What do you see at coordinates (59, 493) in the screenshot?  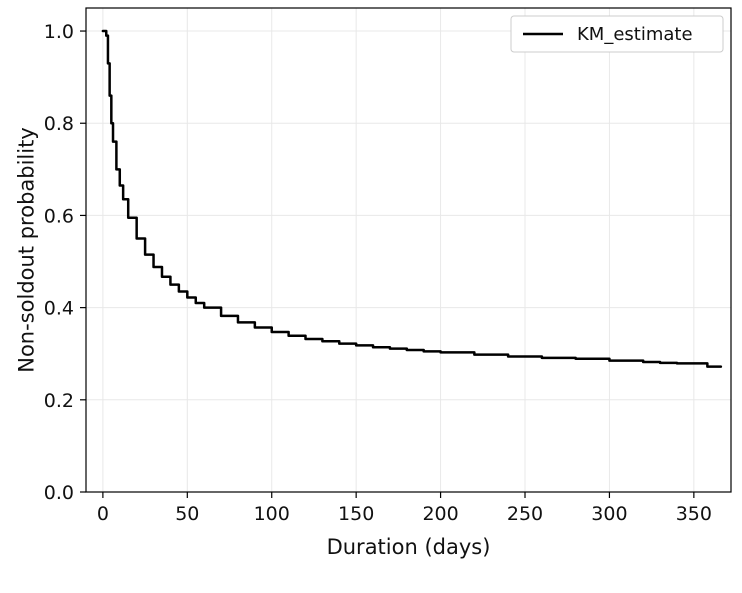 I see `y-tick-label: 0.0` at bounding box center [59, 493].